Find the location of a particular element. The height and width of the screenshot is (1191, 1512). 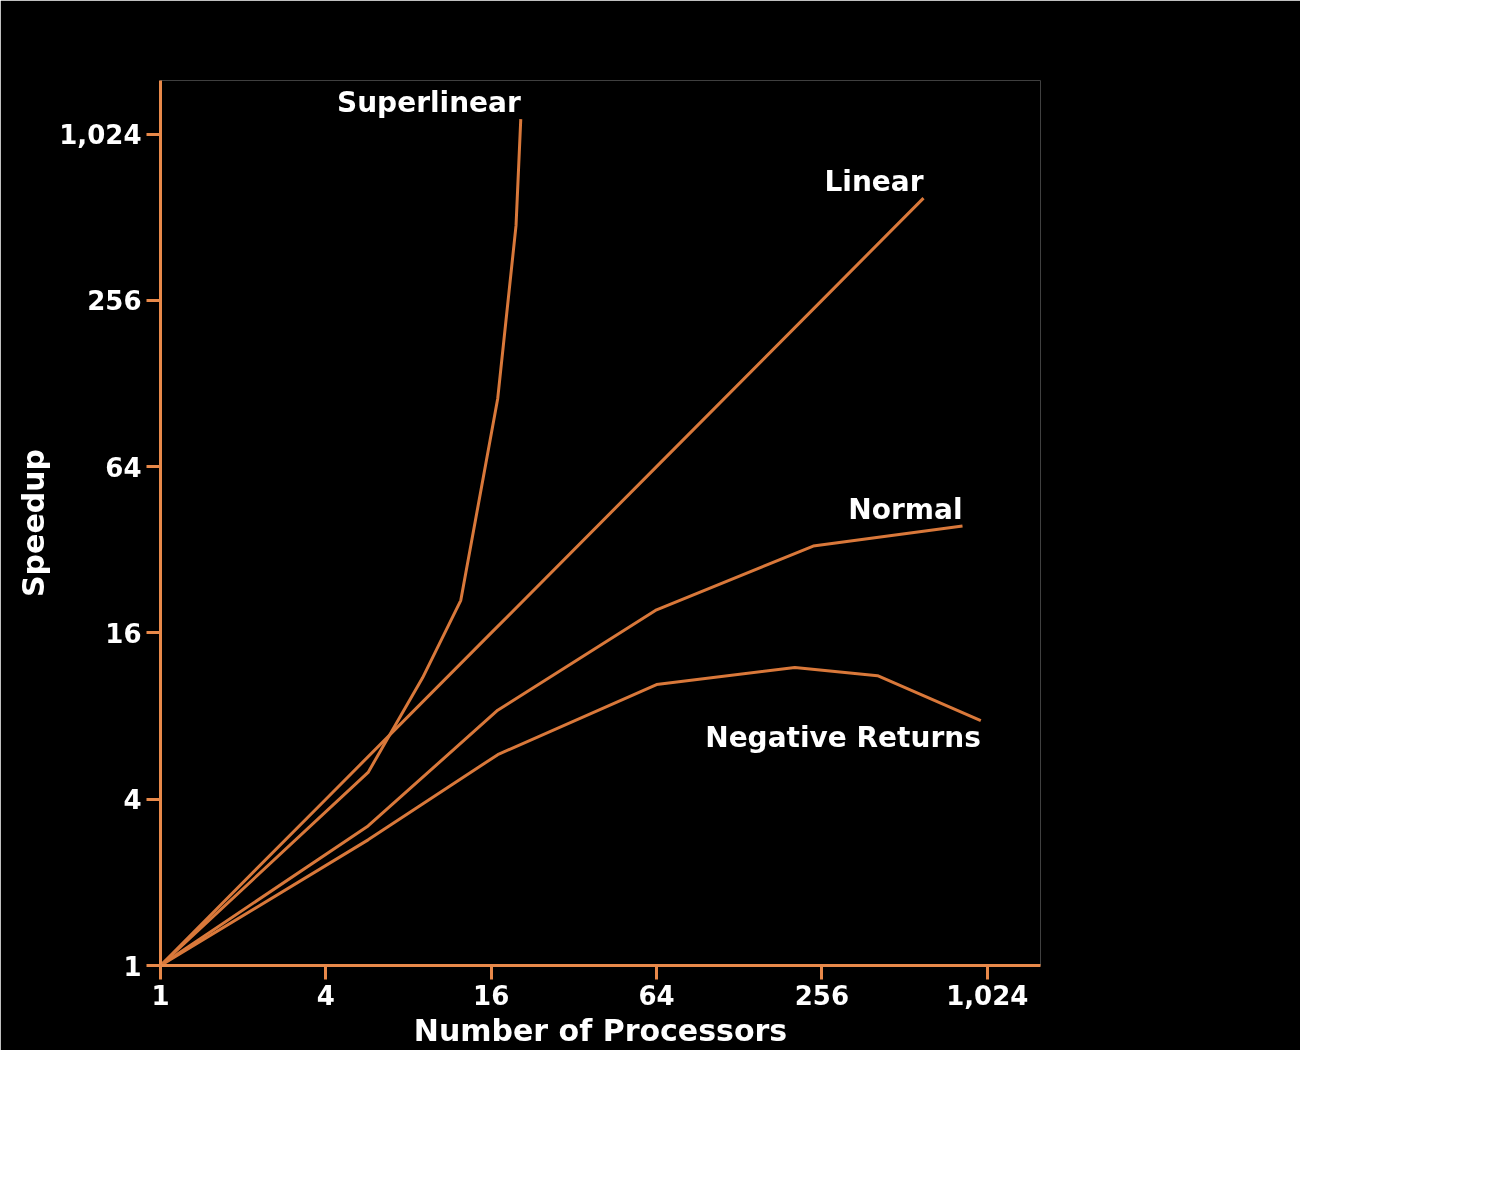

y-tick-label: 4 is located at coordinates (132, 800).